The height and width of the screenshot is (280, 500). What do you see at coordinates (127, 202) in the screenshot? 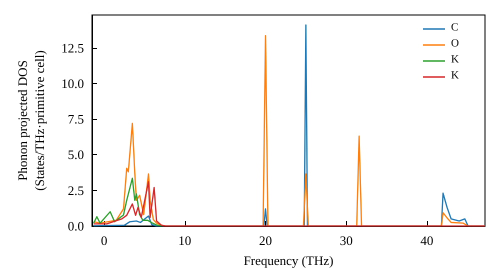
I see `line-series` at bounding box center [127, 202].